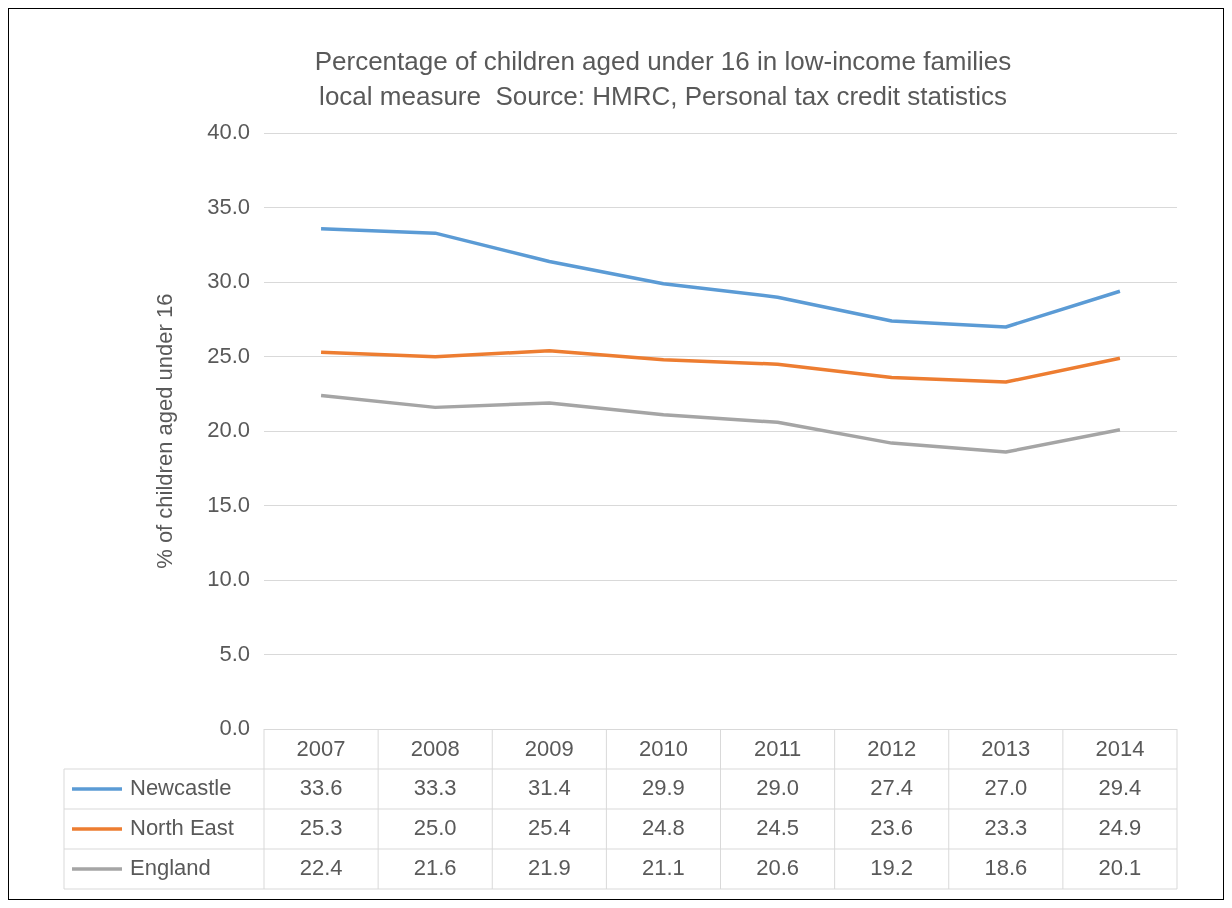 The image size is (1232, 908). I want to click on data-label: 21.1, so click(663, 868).